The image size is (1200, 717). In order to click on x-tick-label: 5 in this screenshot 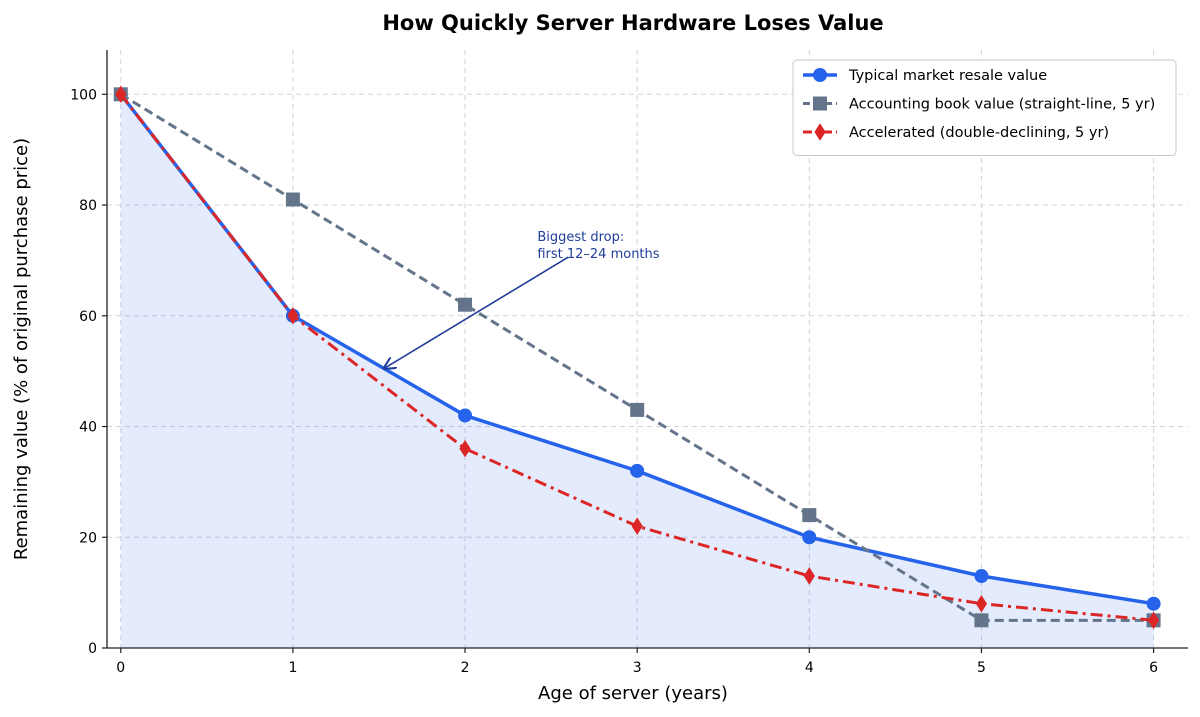, I will do `click(981, 668)`.